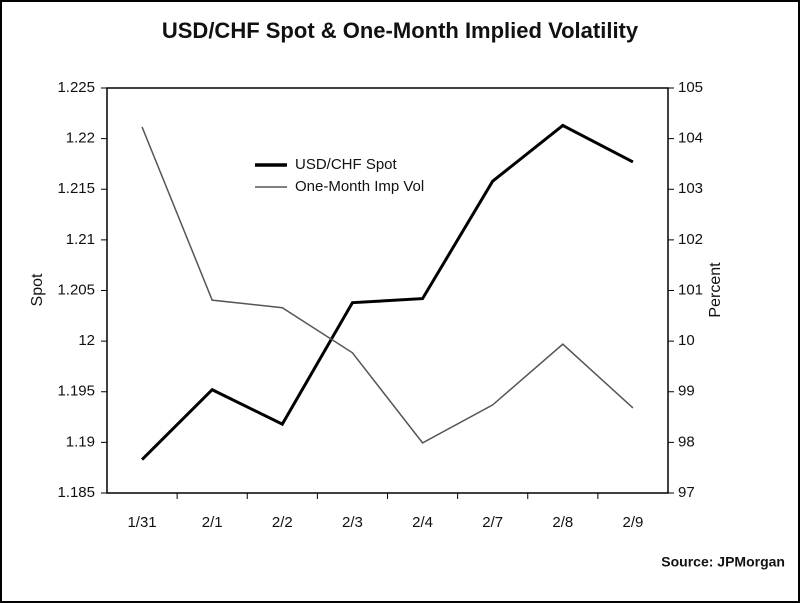 Image resolution: width=800 pixels, height=603 pixels. I want to click on y-tick-label: 1.195, so click(76, 391).